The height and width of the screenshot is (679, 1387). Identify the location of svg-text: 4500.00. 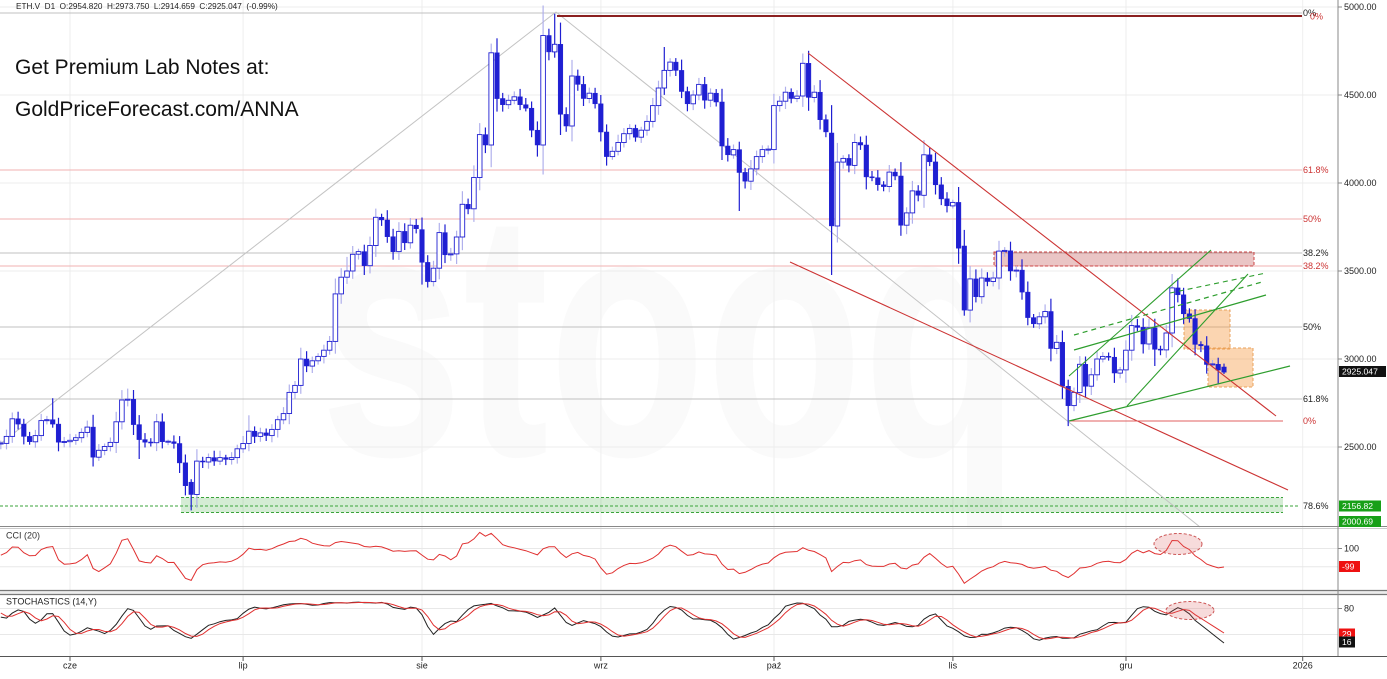
(1360, 95).